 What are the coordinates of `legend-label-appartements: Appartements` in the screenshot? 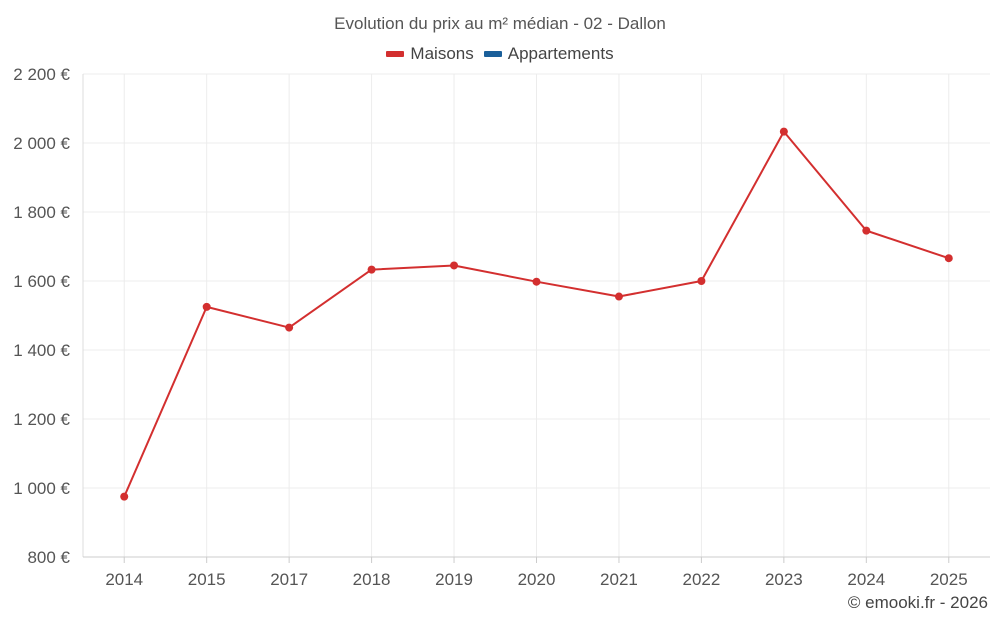 It's located at (560, 53).